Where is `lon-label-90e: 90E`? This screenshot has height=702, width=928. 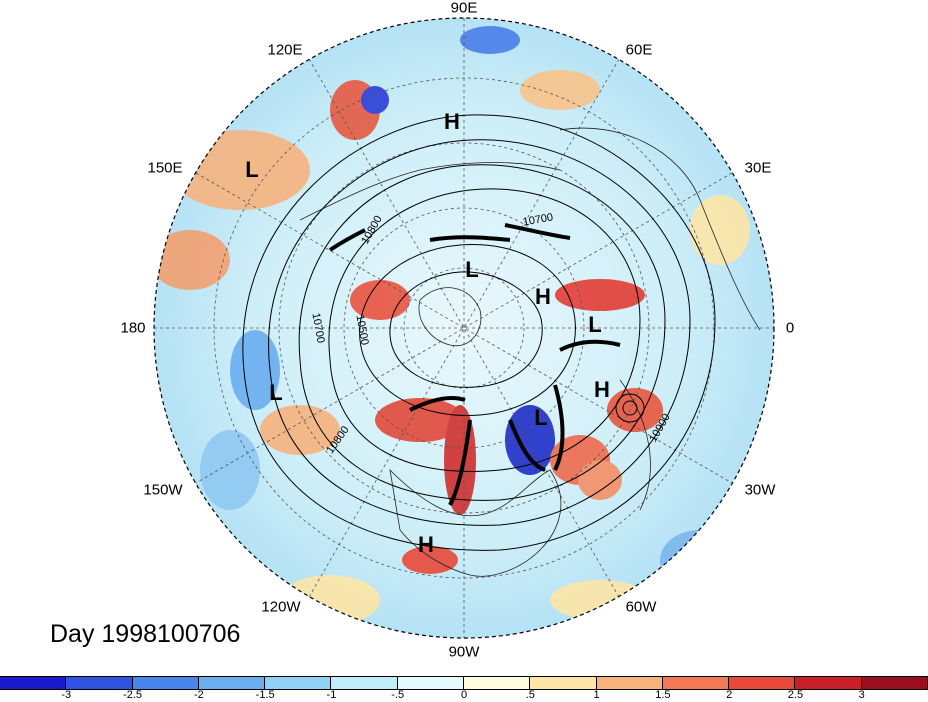
lon-label-90e: 90E is located at coordinates (464, 8).